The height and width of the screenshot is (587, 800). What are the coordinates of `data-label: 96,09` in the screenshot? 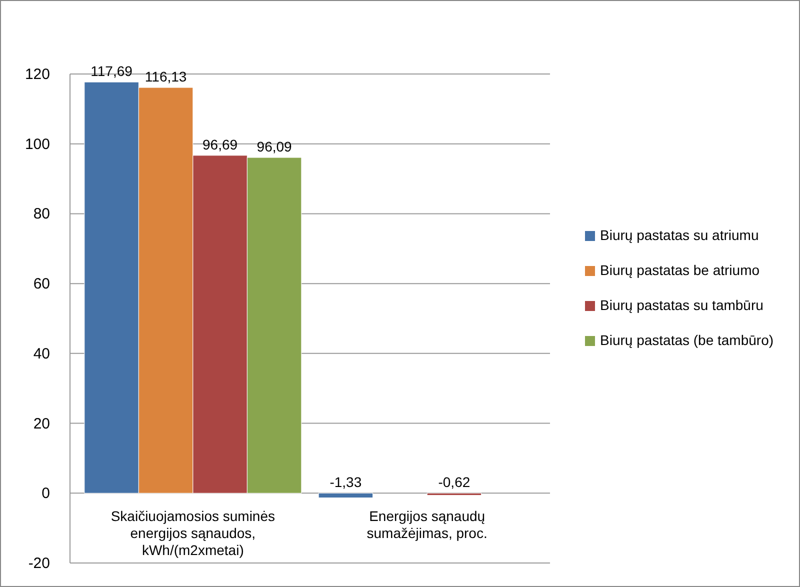 It's located at (274, 146).